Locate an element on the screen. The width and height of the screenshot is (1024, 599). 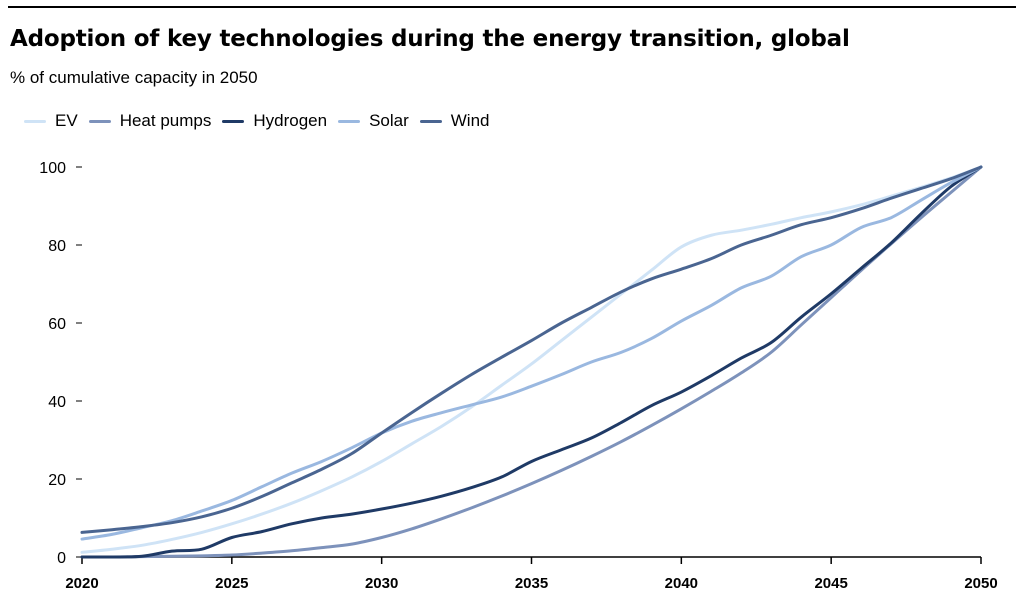
chart-subtitle: % of cumulative capacity in 2050 is located at coordinates (134, 77).